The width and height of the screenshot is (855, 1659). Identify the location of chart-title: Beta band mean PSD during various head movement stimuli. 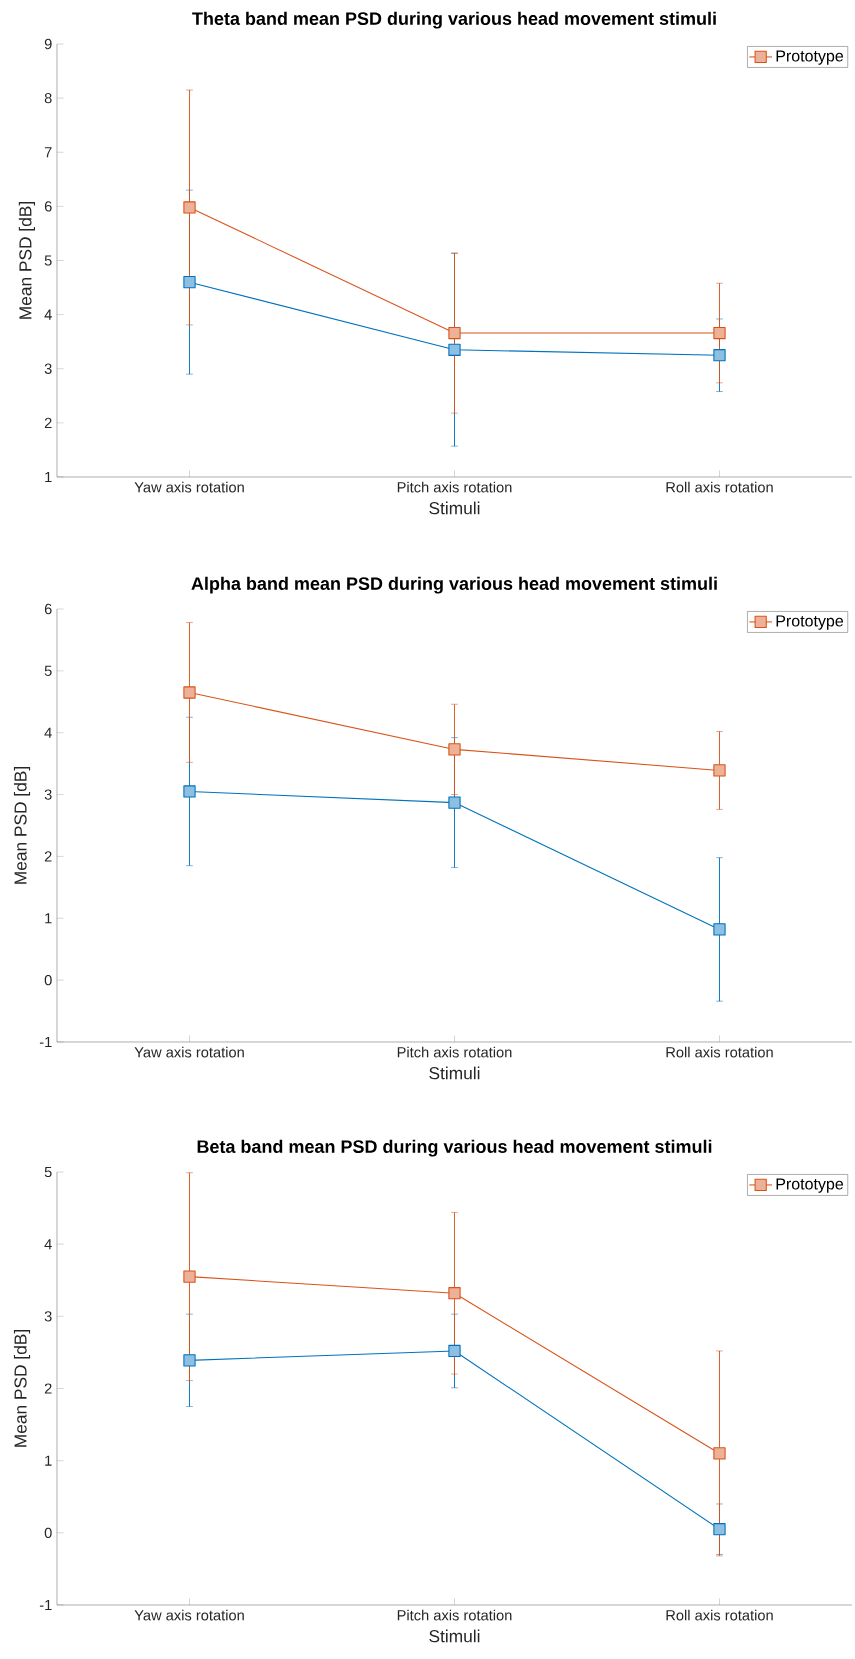
(454, 1148).